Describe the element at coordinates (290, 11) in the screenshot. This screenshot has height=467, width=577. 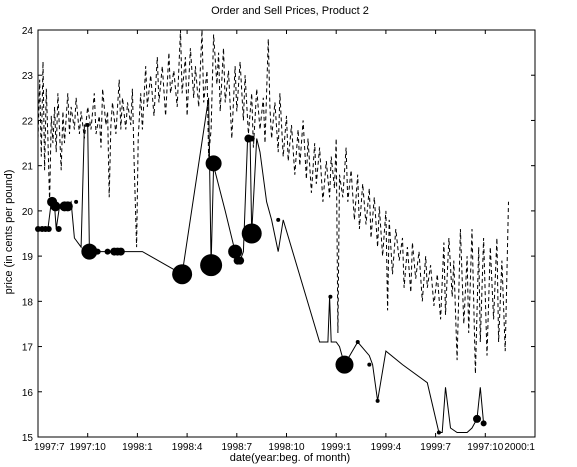
I see `chart-title: Order and Sell Prices, Product 2` at that location.